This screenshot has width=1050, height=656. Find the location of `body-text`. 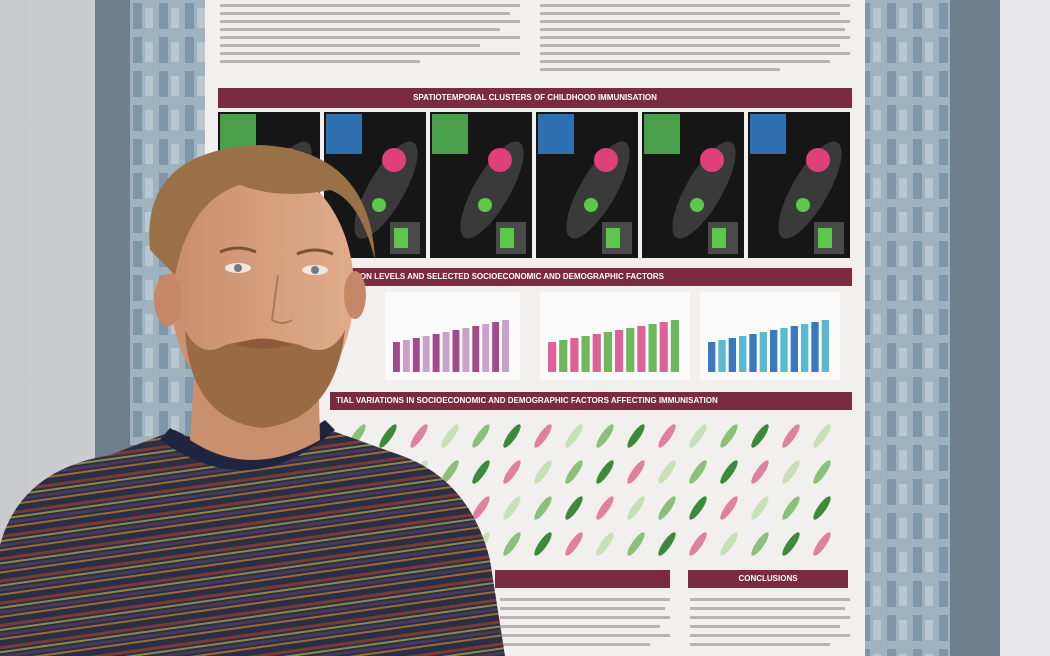

body-text is located at coordinates (535, 37).